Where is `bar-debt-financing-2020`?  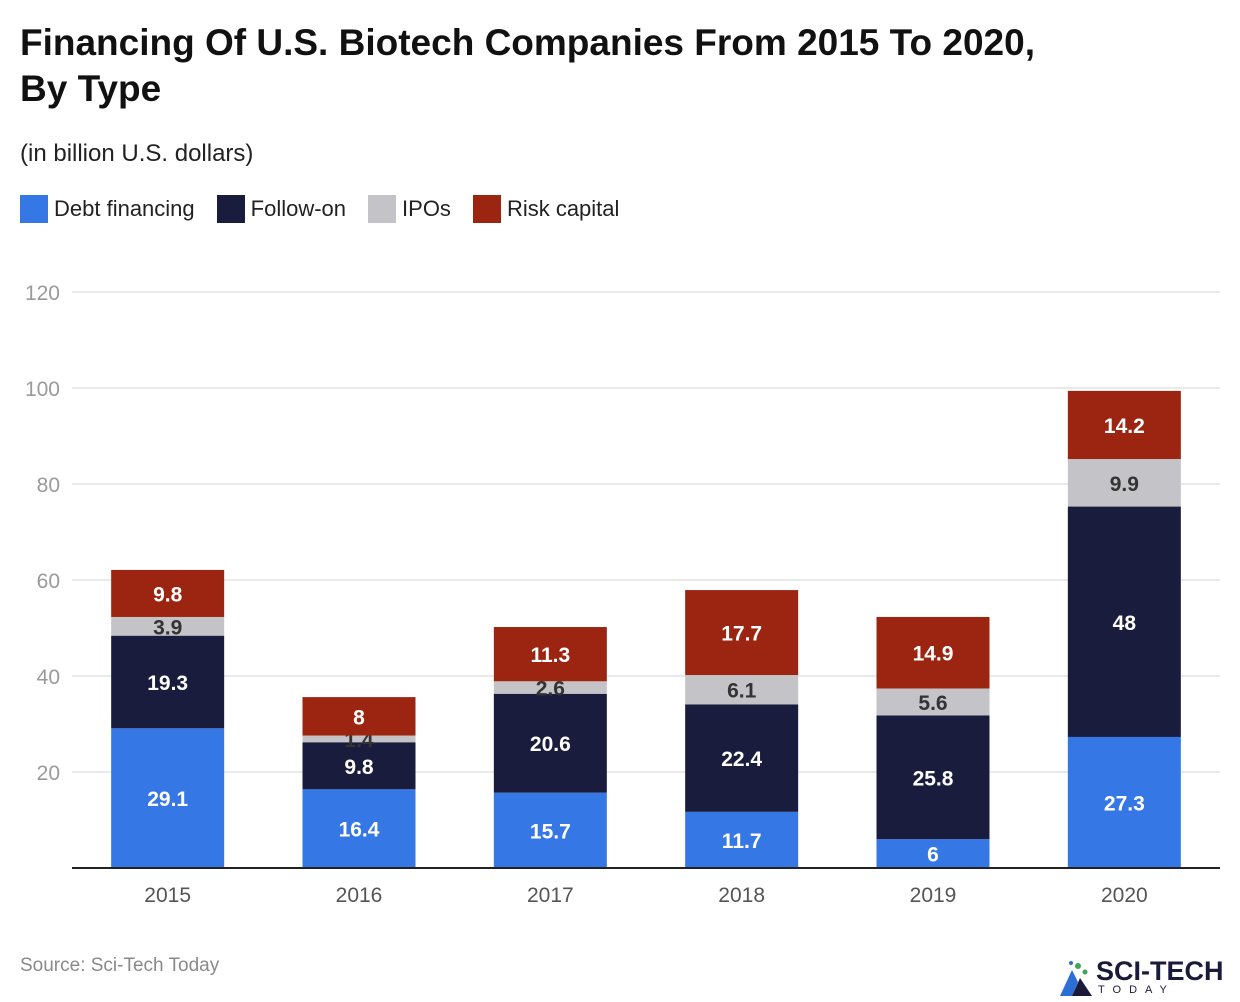 bar-debt-financing-2020 is located at coordinates (1124, 802).